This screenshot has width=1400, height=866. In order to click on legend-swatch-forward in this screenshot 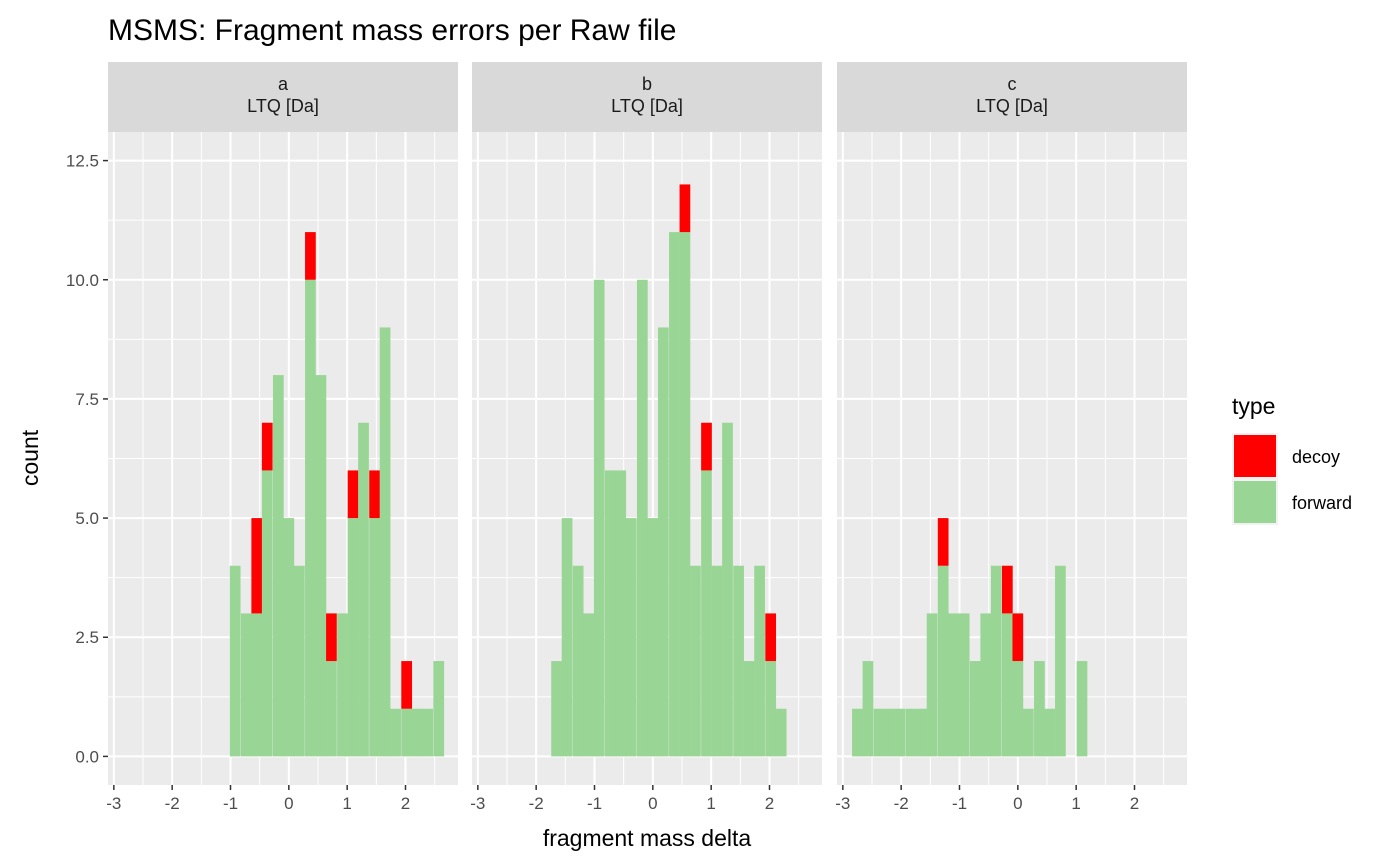, I will do `click(1255, 502)`.